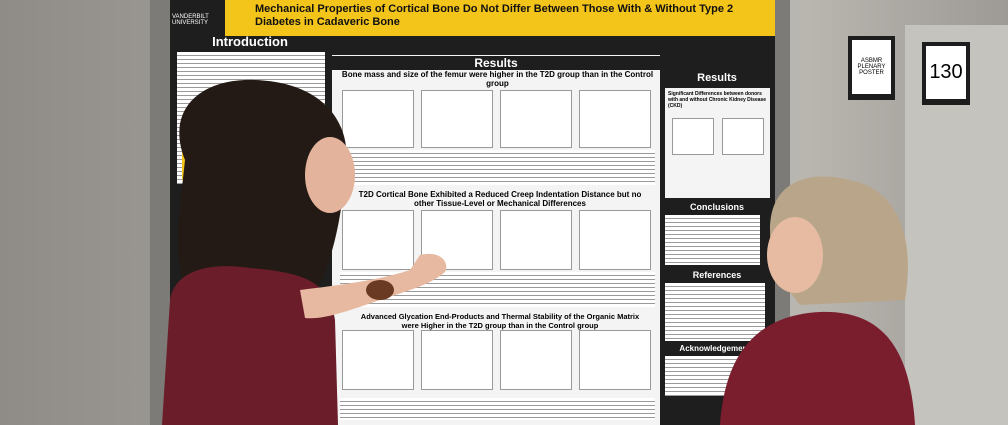 The width and height of the screenshot is (1008, 425). I want to click on hair, so click(262, 190).